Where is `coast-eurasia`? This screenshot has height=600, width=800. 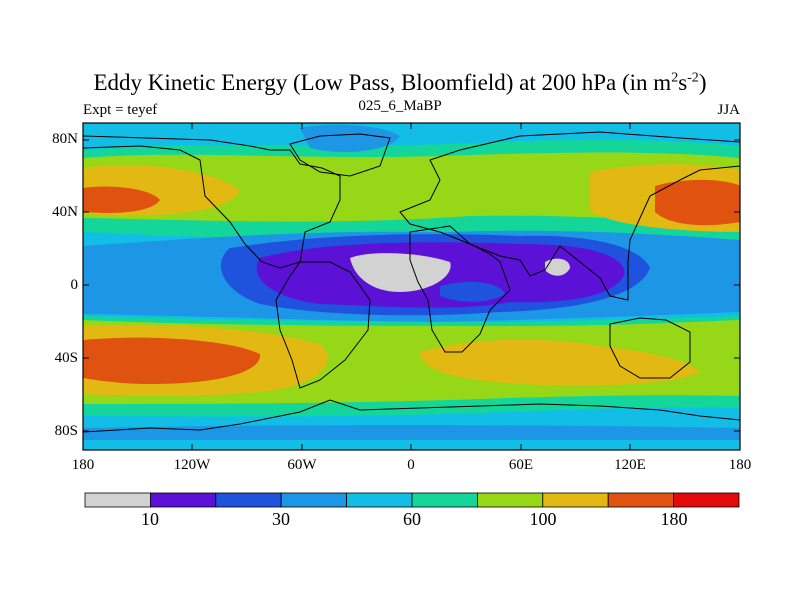
coast-eurasia is located at coordinates (569, 216).